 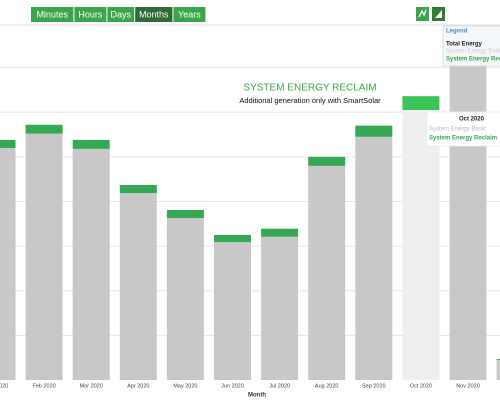 What do you see at coordinates (463, 139) in the screenshot?
I see `tooltip-entry: System Energy Reclaim` at bounding box center [463, 139].